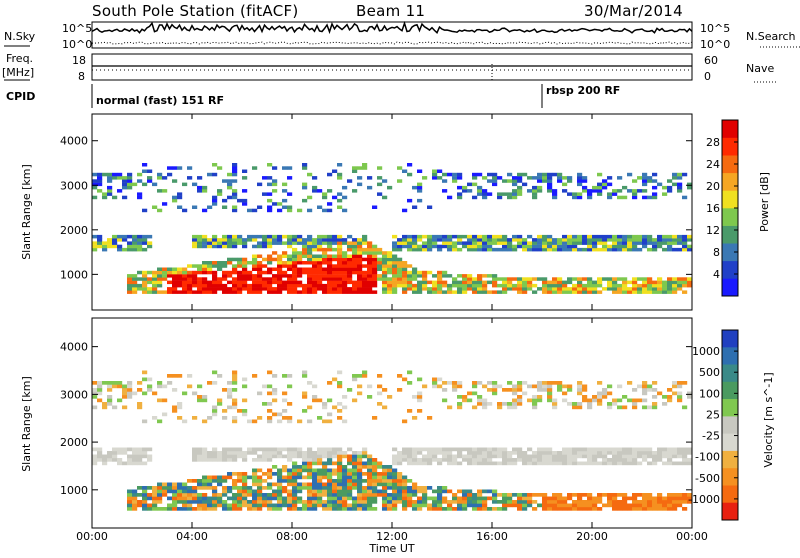 Image resolution: width=800 pixels, height=558 pixels. Describe the element at coordinates (592, 536) in the screenshot. I see `x-tick-label: 20:00` at that location.